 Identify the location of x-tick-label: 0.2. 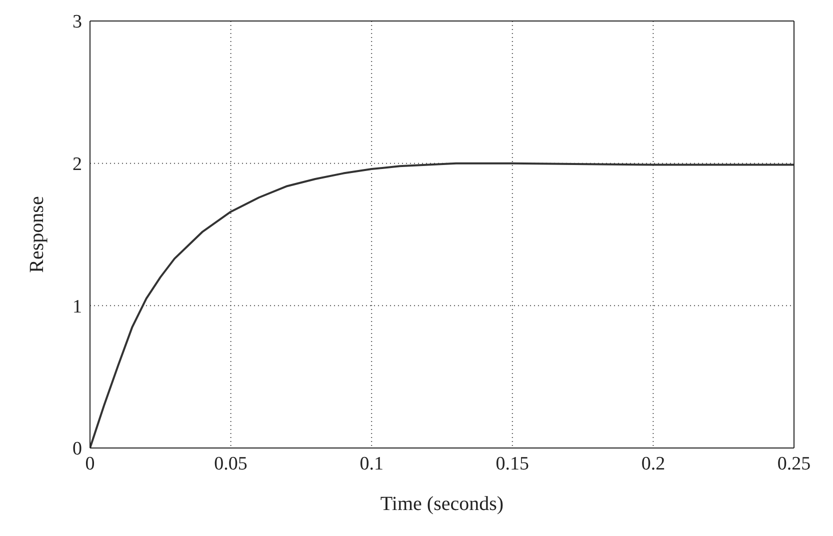
(653, 463).